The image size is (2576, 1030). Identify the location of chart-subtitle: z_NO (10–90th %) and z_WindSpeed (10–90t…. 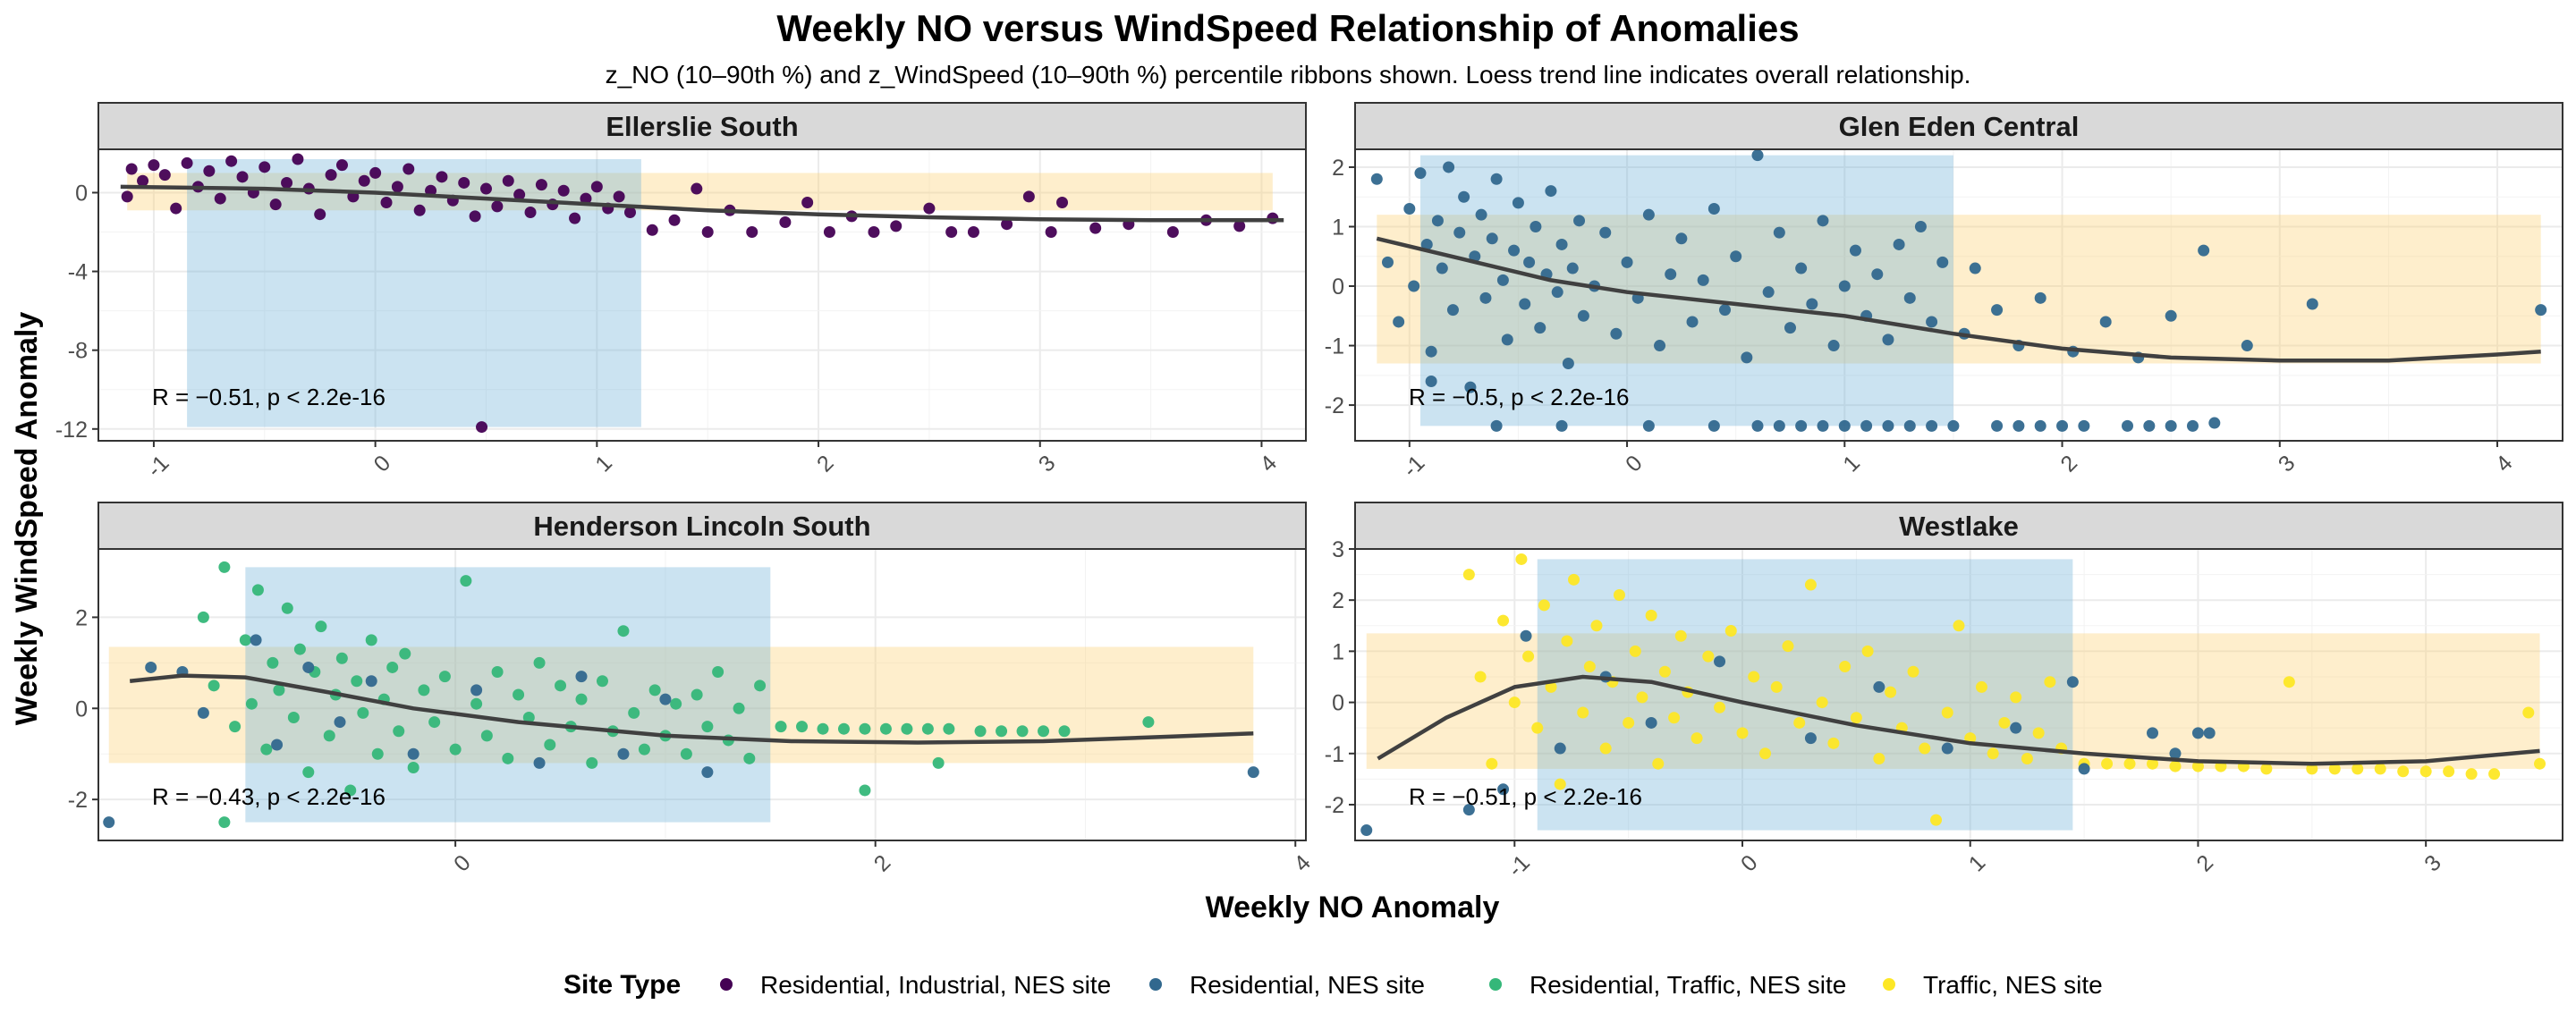
(1288, 75).